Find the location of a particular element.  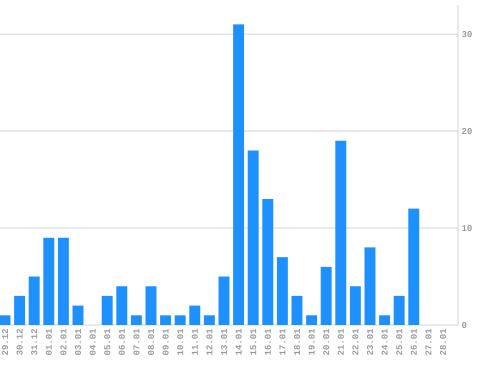

x-tick-label: 18.01 is located at coordinates (297, 341).